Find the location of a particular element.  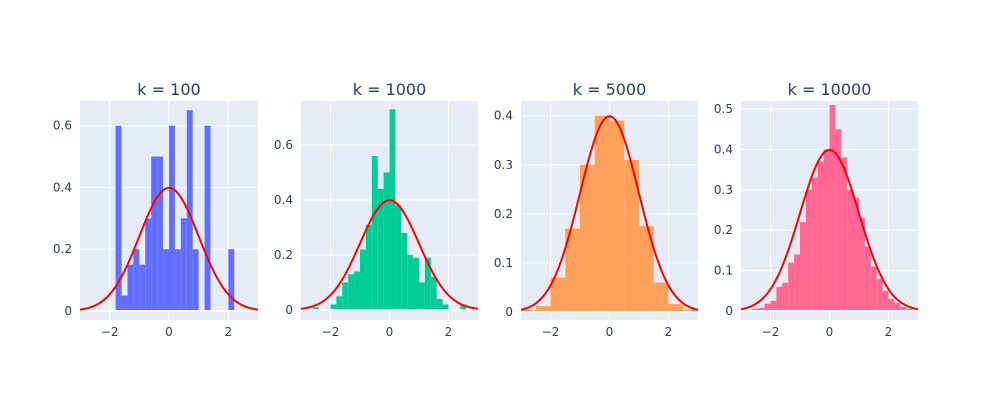

subplot-title: k = 5000 is located at coordinates (610, 89).